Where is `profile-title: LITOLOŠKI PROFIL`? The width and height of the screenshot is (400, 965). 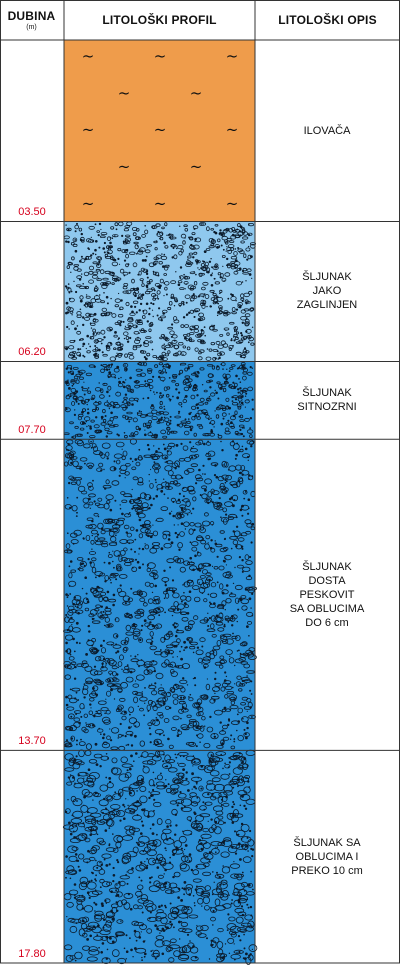
profile-title: LITOLOŠKI PROFIL is located at coordinates (159, 20).